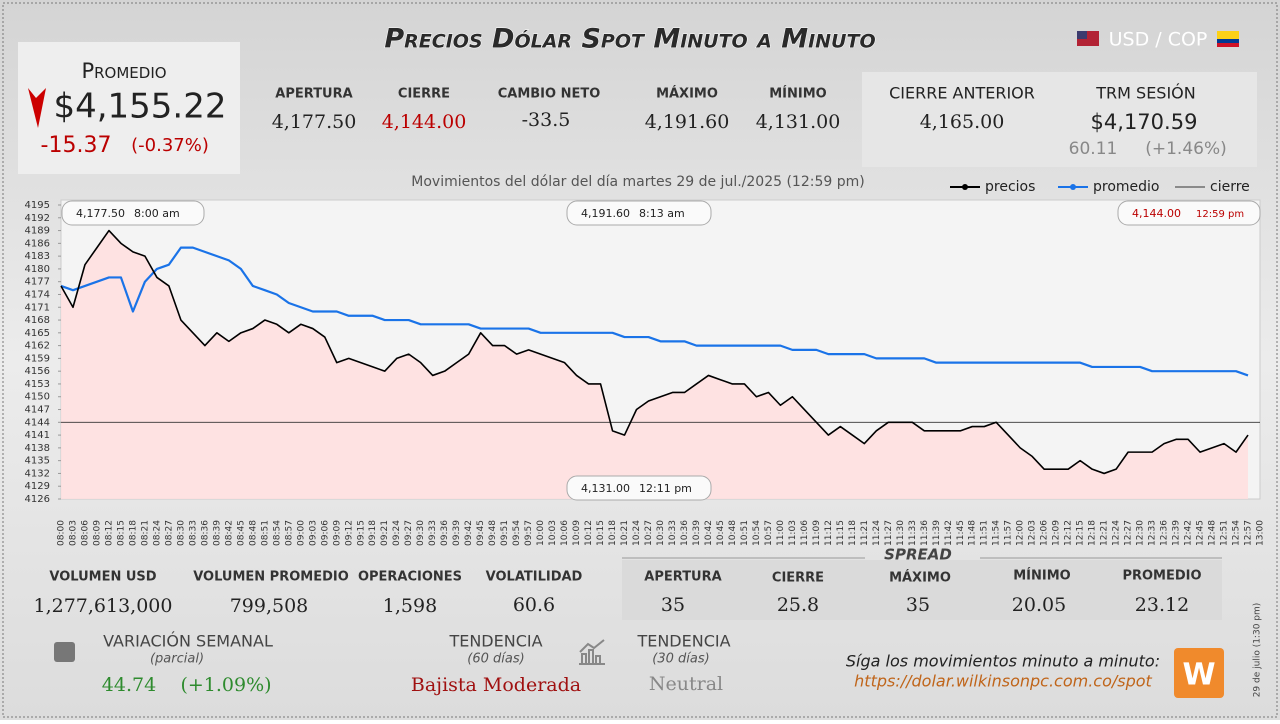  I want to click on logo-text: W, so click(1198, 675).